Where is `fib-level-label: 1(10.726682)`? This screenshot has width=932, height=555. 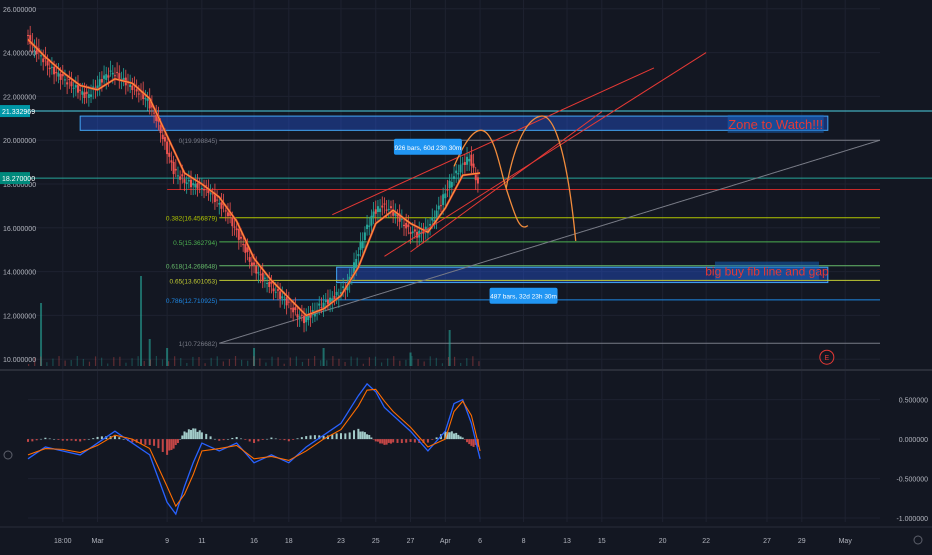
fib-level-label: 1(10.726682) is located at coordinates (198, 344).